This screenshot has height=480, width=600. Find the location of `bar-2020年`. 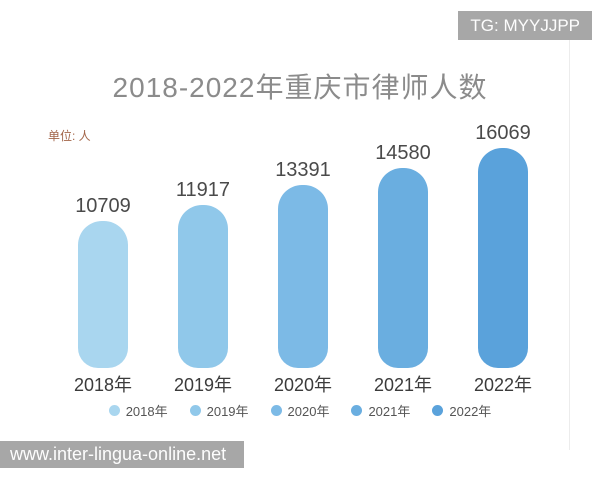

bar-2020年 is located at coordinates (303, 276).